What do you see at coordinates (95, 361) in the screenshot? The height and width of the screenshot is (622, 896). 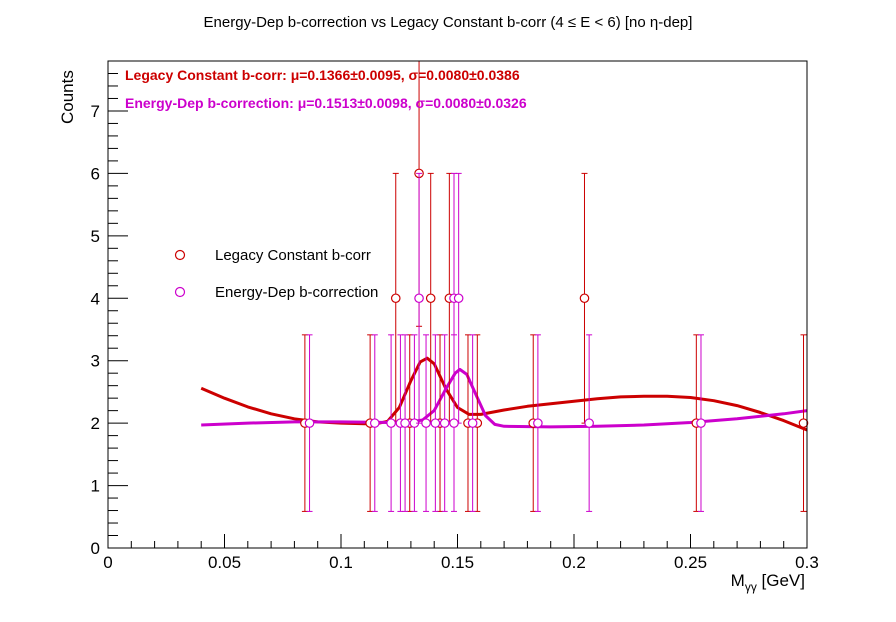 I see `y-tick-label-3: 3` at bounding box center [95, 361].